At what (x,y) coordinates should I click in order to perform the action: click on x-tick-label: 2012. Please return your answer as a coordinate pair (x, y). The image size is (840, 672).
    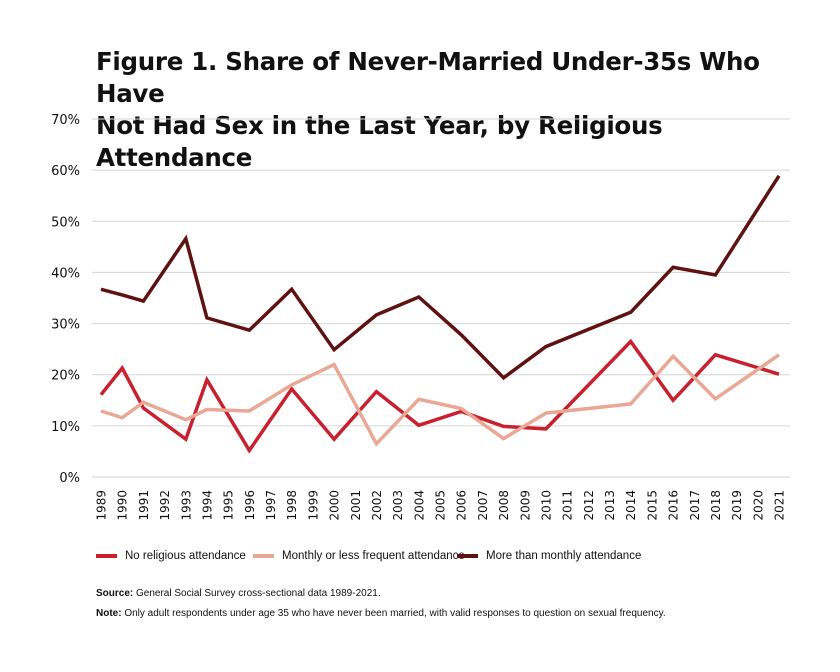
    Looking at the image, I should click on (589, 505).